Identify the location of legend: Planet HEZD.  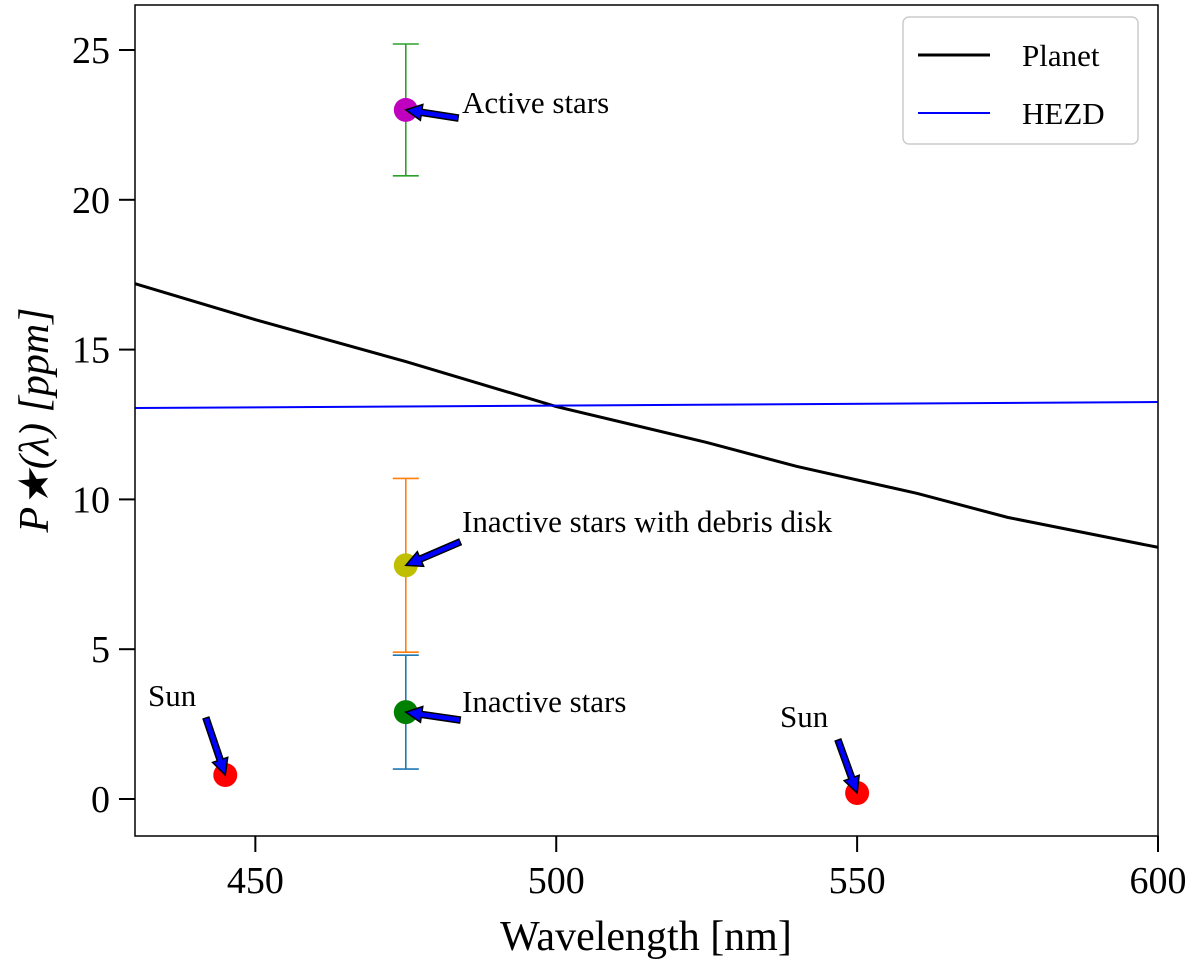
(1020, 80).